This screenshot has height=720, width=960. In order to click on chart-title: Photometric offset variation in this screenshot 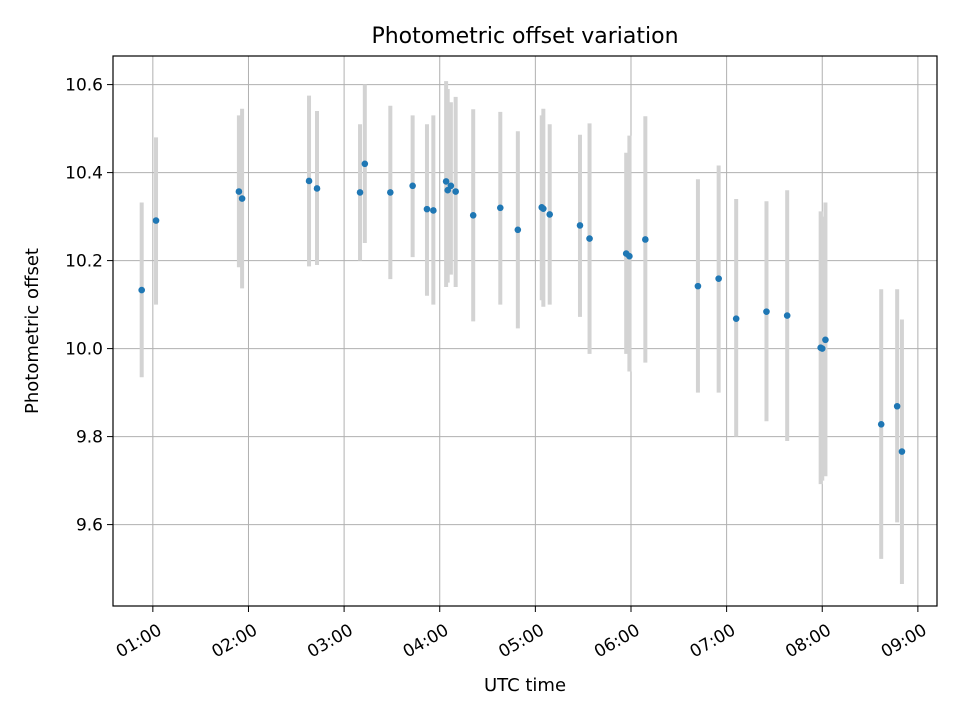, I will do `click(524, 36)`.